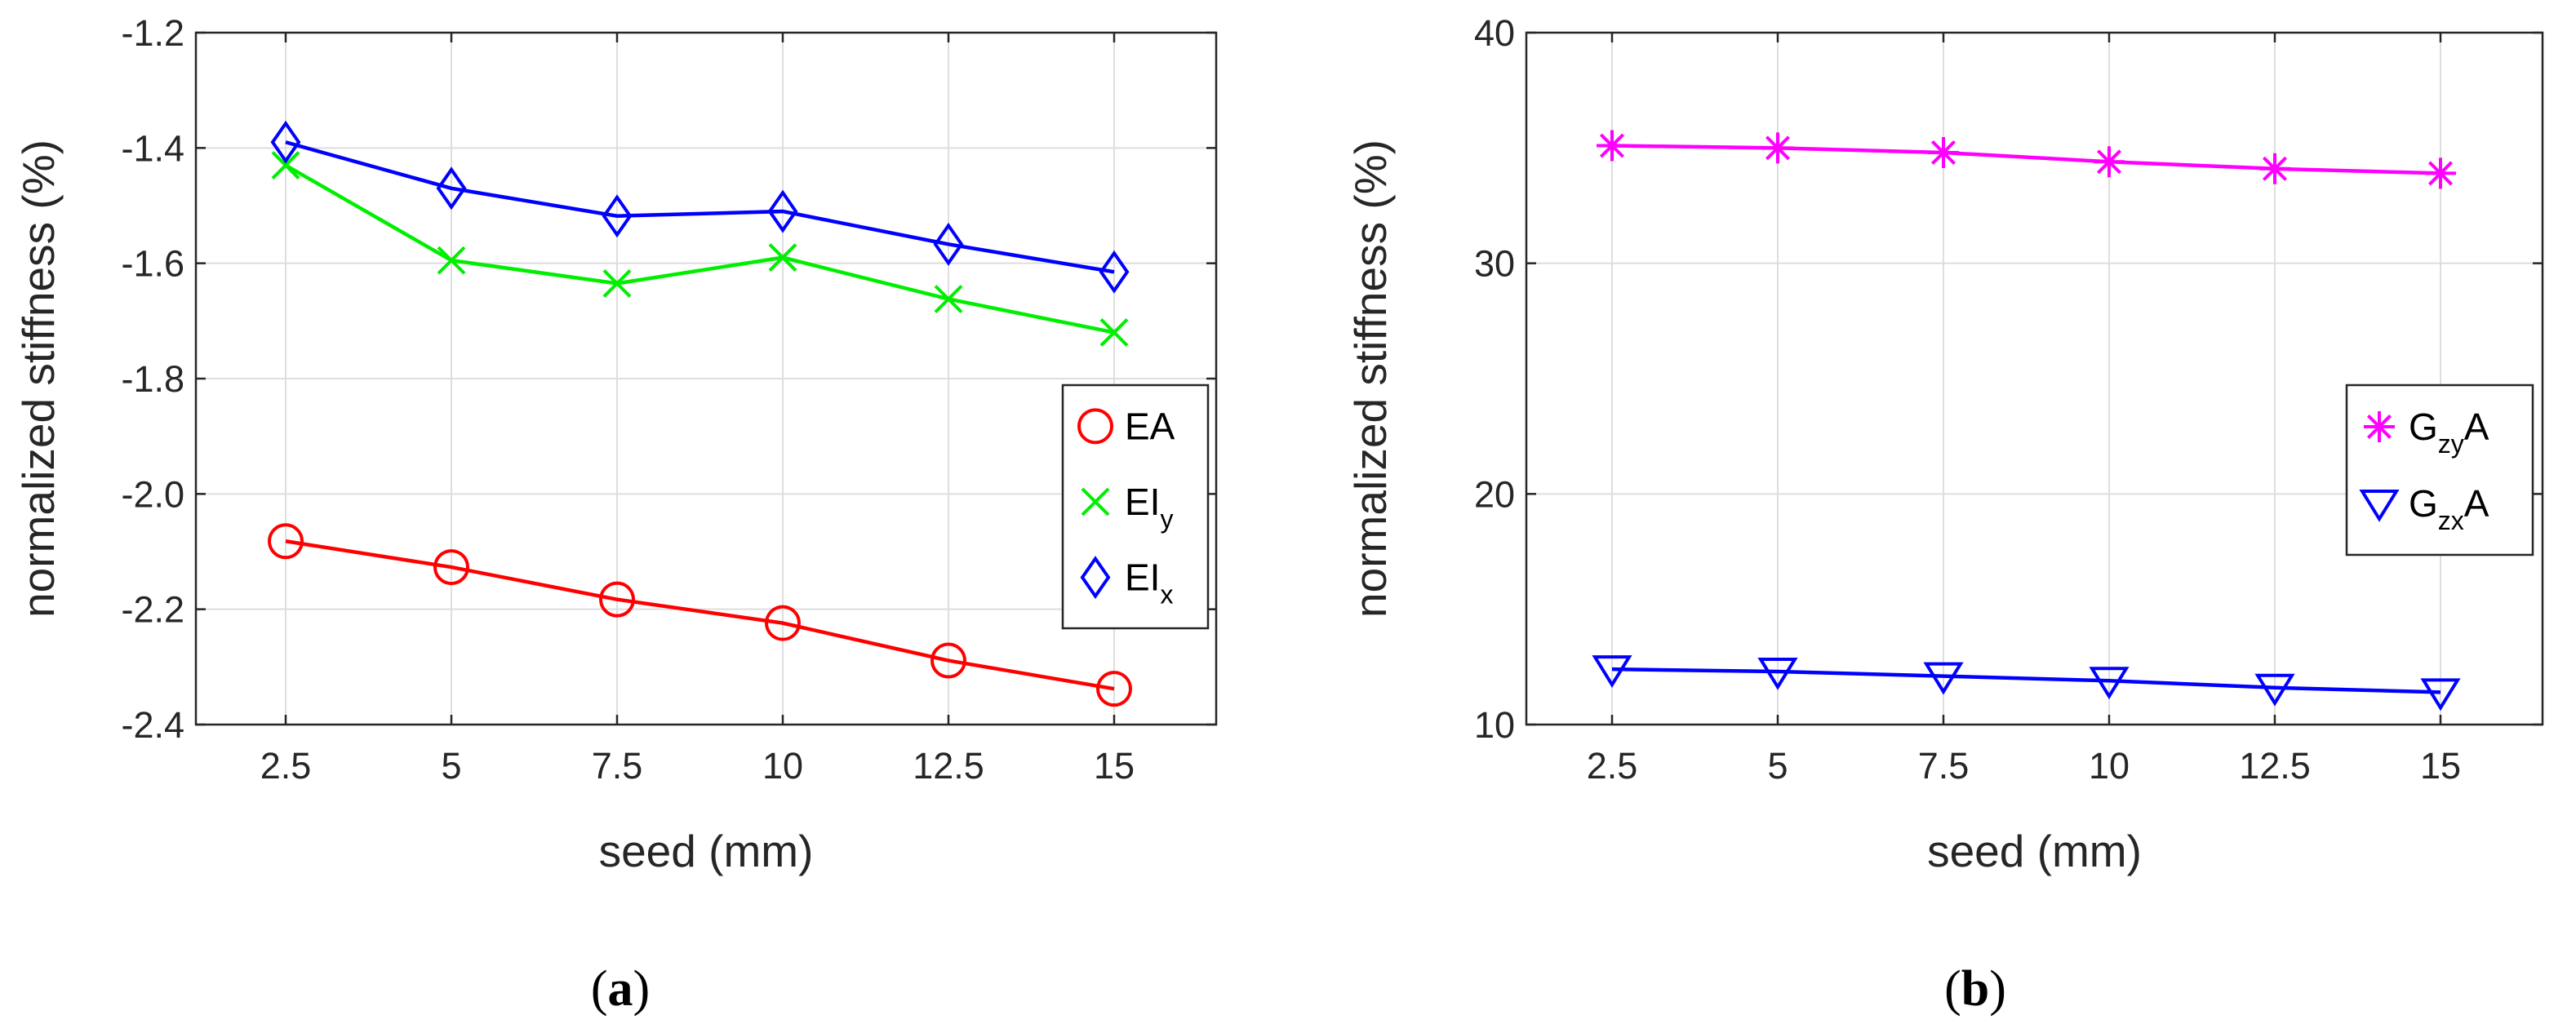 The height and width of the screenshot is (1033, 2576). What do you see at coordinates (1494, 33) in the screenshot?
I see `y-tick-label: 40` at bounding box center [1494, 33].